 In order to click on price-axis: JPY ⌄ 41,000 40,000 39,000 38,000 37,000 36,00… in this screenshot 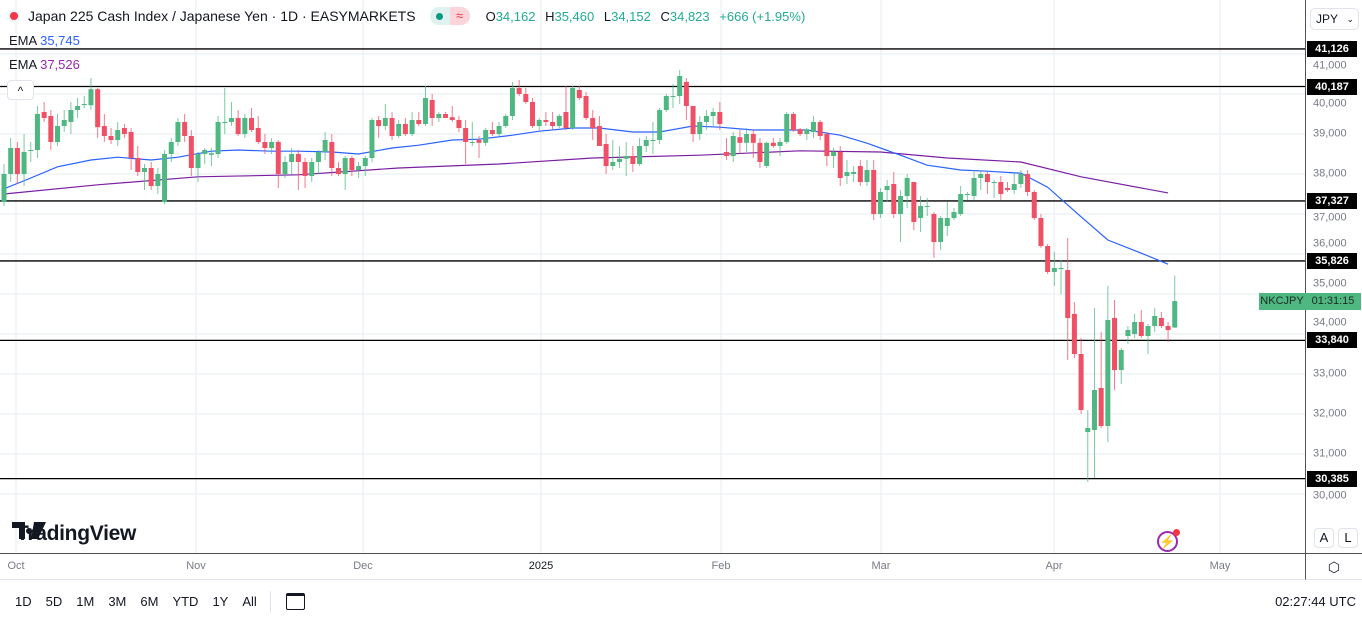, I will do `click(1333, 276)`.